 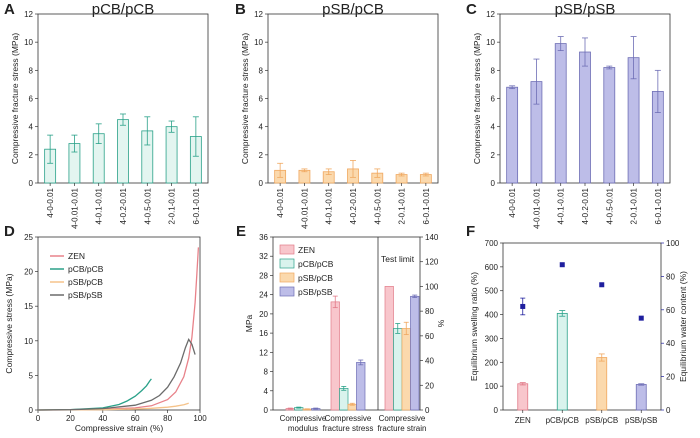 What do you see at coordinates (601, 420) in the screenshot?
I see `x-category-label: pSB/pCB` at bounding box center [601, 420].